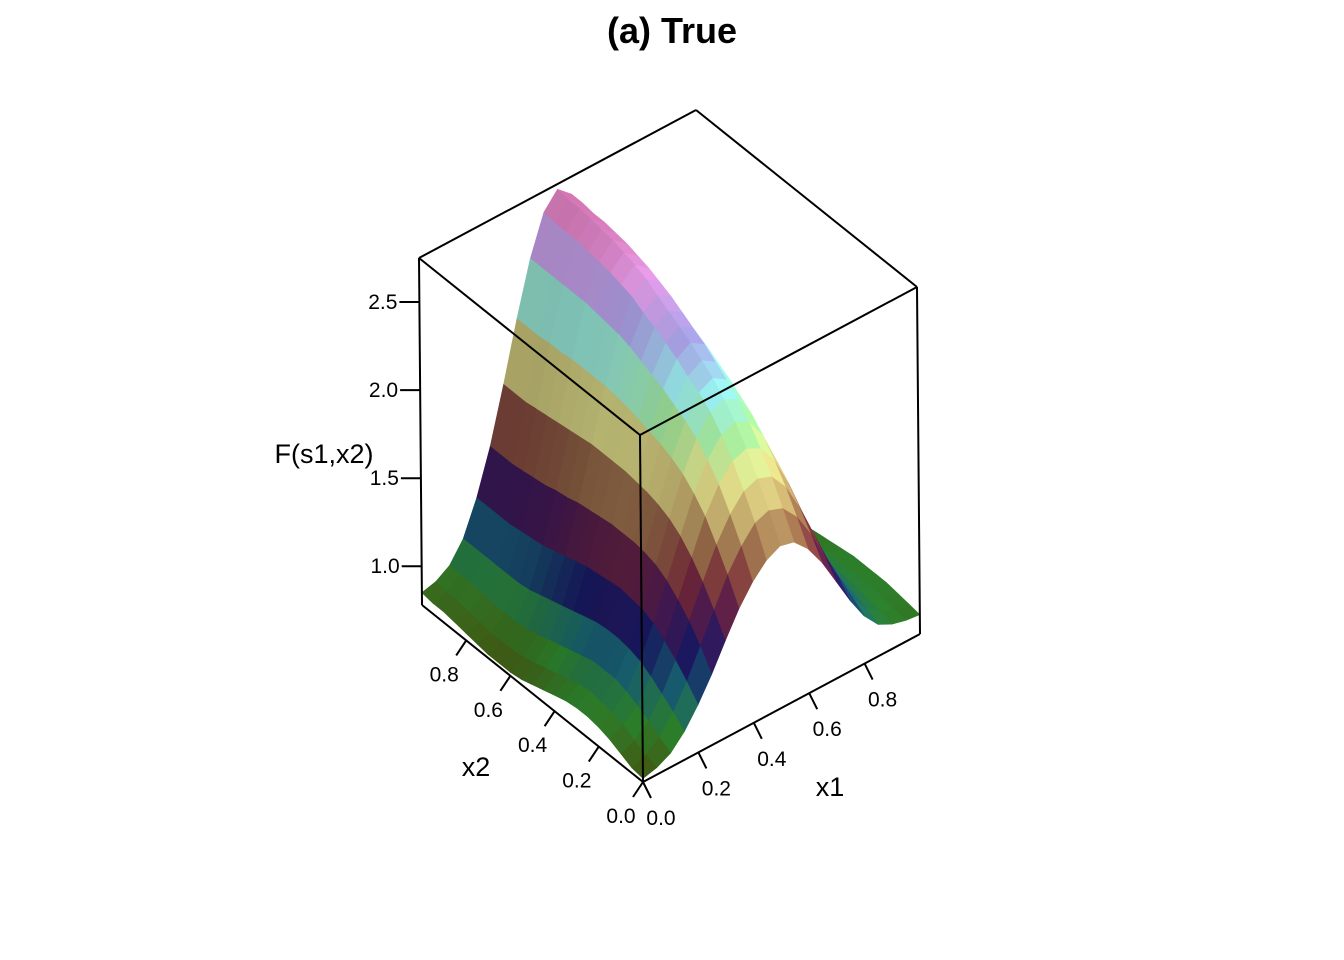 This screenshot has width=1344, height=960. I want to click on z-axis-title: F(s1,x2), so click(323, 454).